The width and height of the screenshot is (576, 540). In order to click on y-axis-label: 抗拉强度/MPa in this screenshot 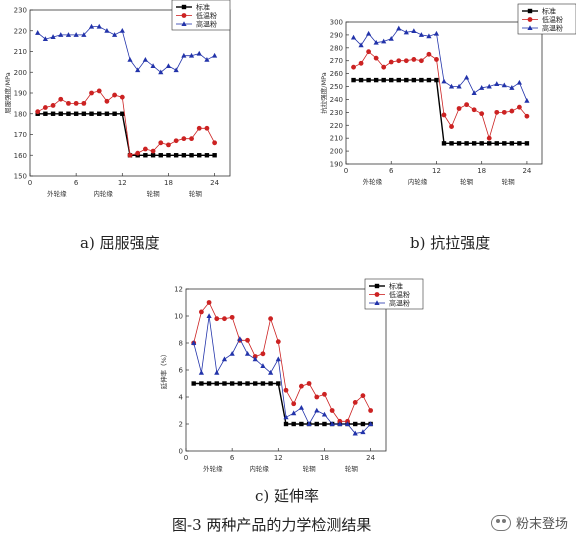, I will do `click(323, 92)`.